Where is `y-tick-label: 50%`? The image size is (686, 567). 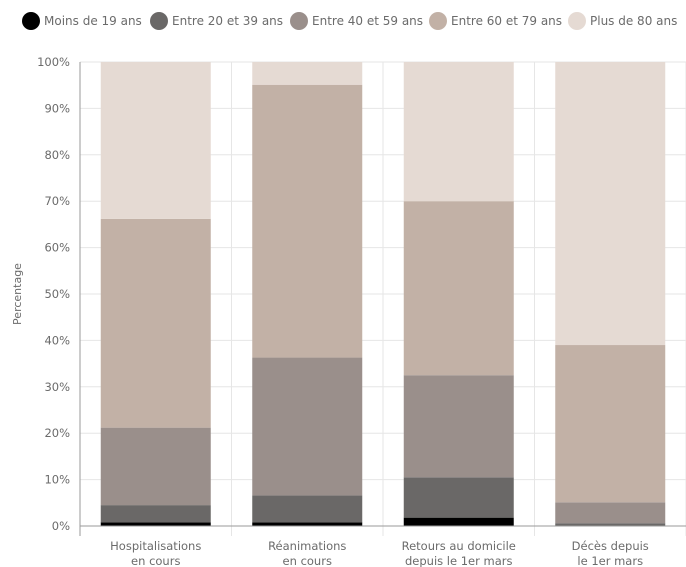
y-tick-label: 50% is located at coordinates (57, 294).